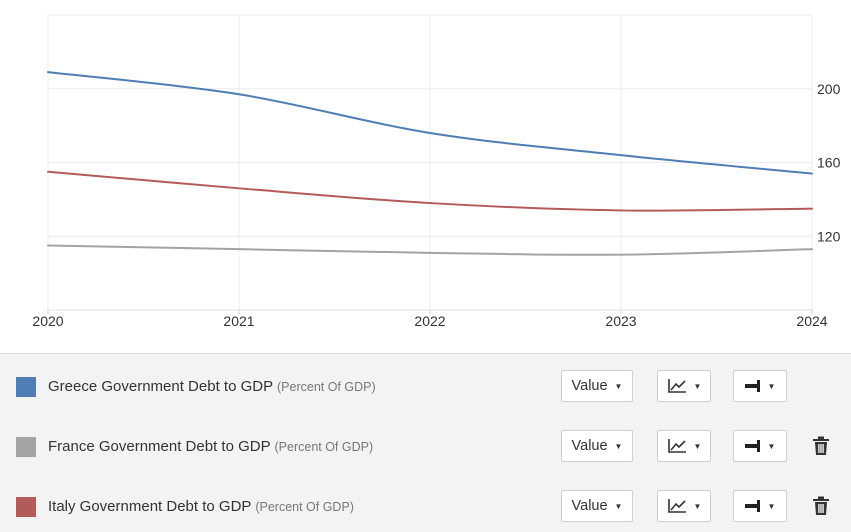 The image size is (851, 532). Describe the element at coordinates (47, 321) in the screenshot. I see `x-tick-label: 2020` at that location.